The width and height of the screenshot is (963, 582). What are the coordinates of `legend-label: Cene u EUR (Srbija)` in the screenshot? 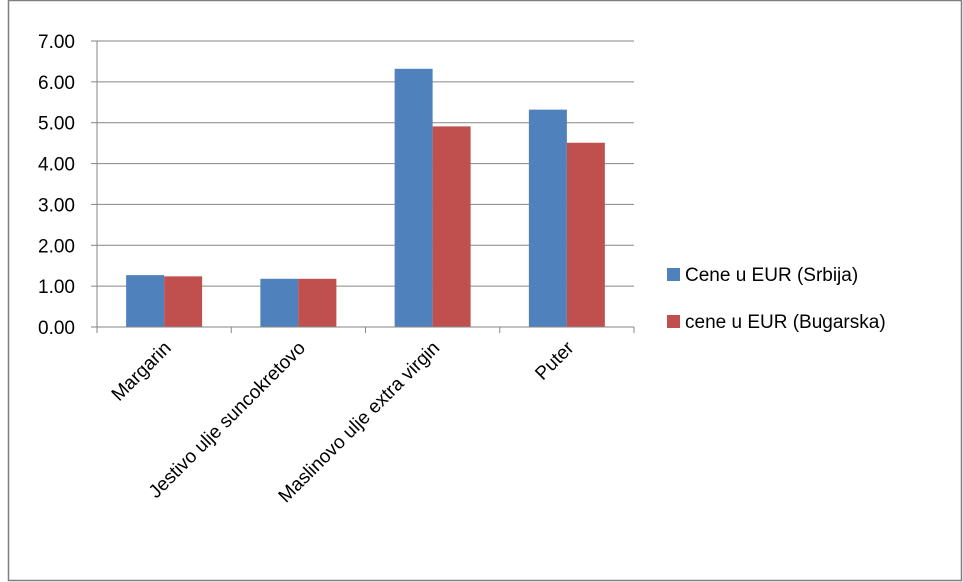 It's located at (771, 275).